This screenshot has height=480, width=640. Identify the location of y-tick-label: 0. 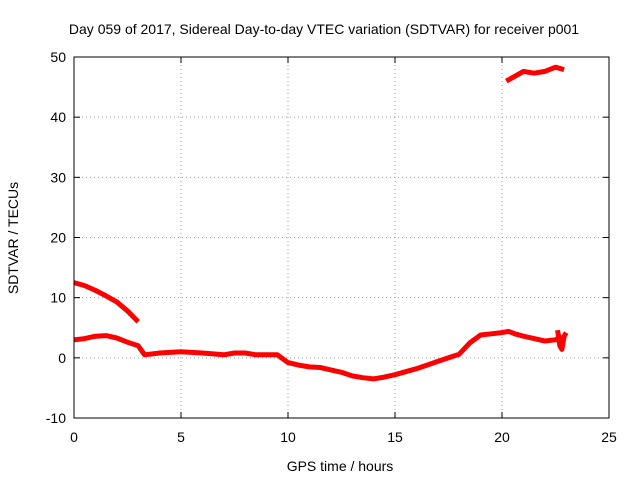
(62, 358).